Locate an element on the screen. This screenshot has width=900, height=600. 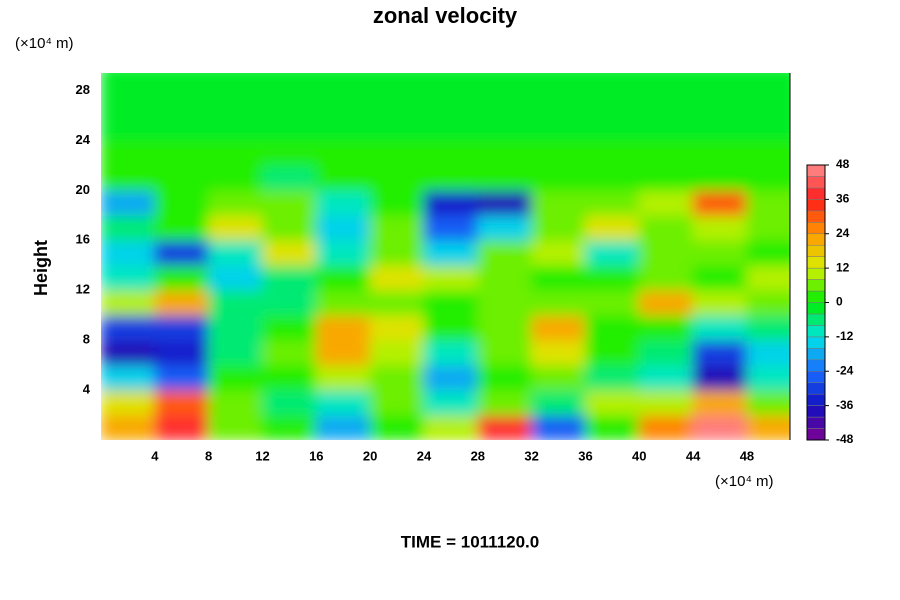
x-unit: (×10⁴ m) is located at coordinates (744, 481).